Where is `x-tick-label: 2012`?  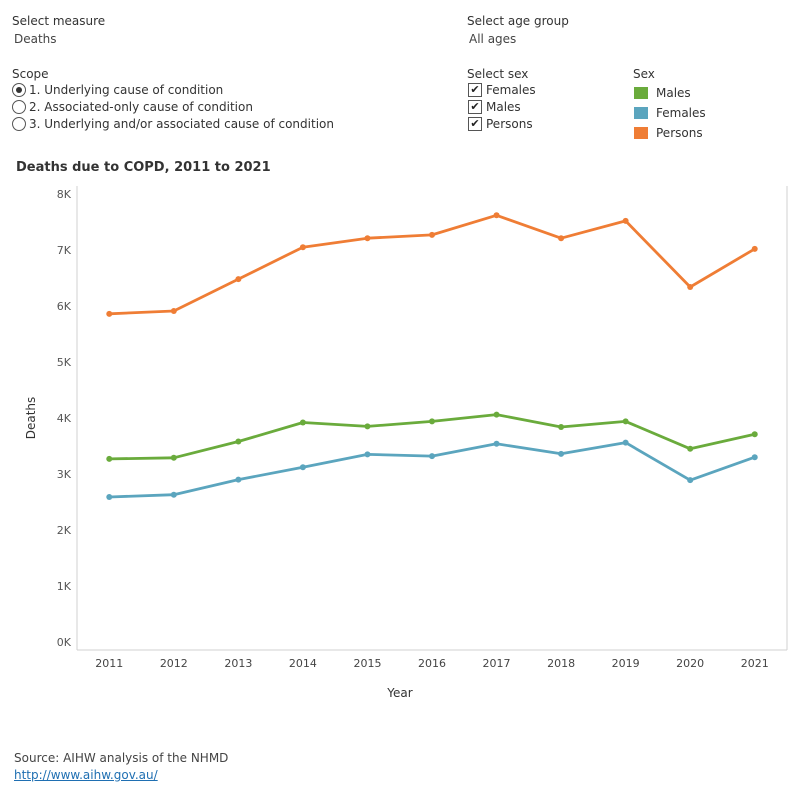
x-tick-label: 2012 is located at coordinates (174, 663).